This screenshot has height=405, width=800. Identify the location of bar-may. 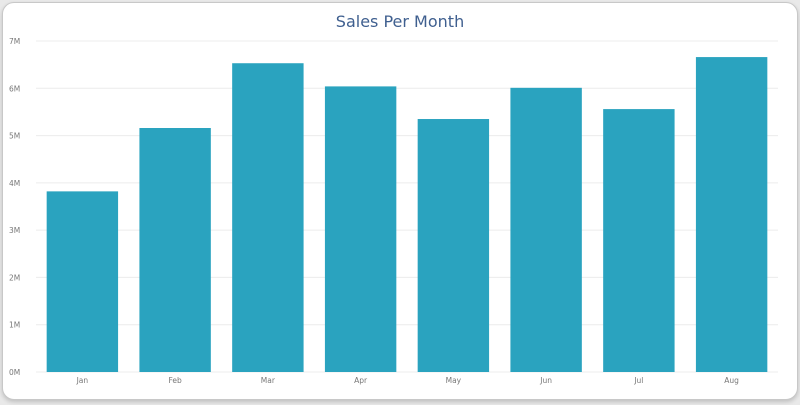
(453, 246).